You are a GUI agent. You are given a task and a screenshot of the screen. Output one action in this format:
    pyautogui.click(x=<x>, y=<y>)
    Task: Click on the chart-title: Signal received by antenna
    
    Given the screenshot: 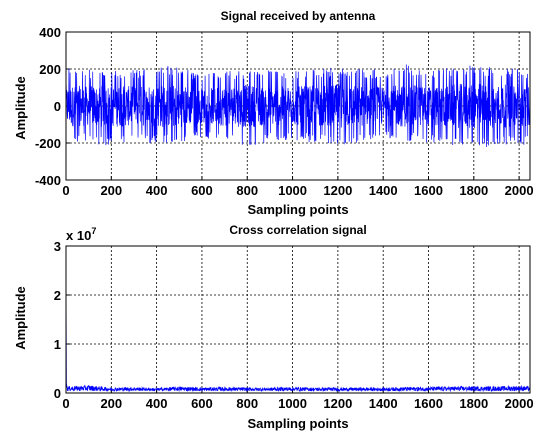 What is the action you would take?
    pyautogui.click(x=298, y=16)
    